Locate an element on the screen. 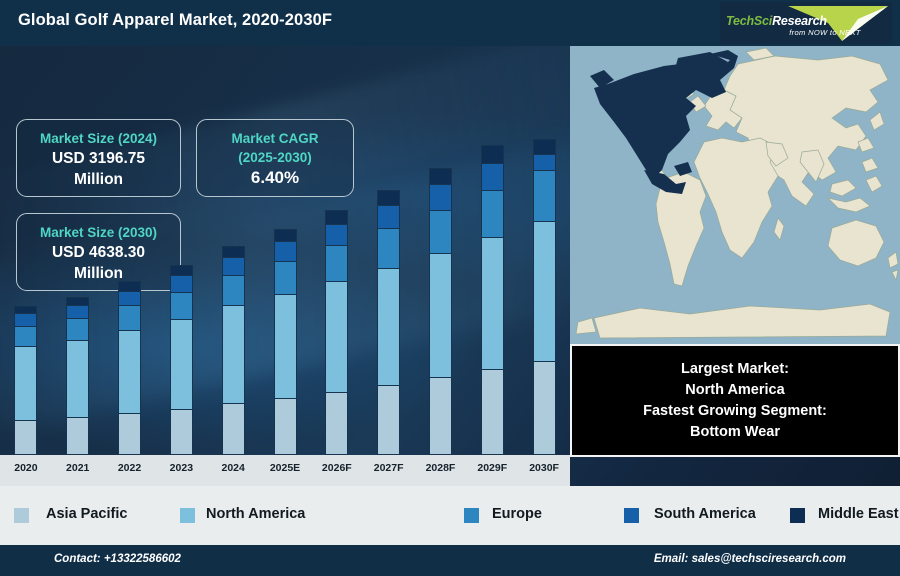 This screenshot has height=576, width=900. stat-card-label: Market Size (2030) is located at coordinates (98, 232).